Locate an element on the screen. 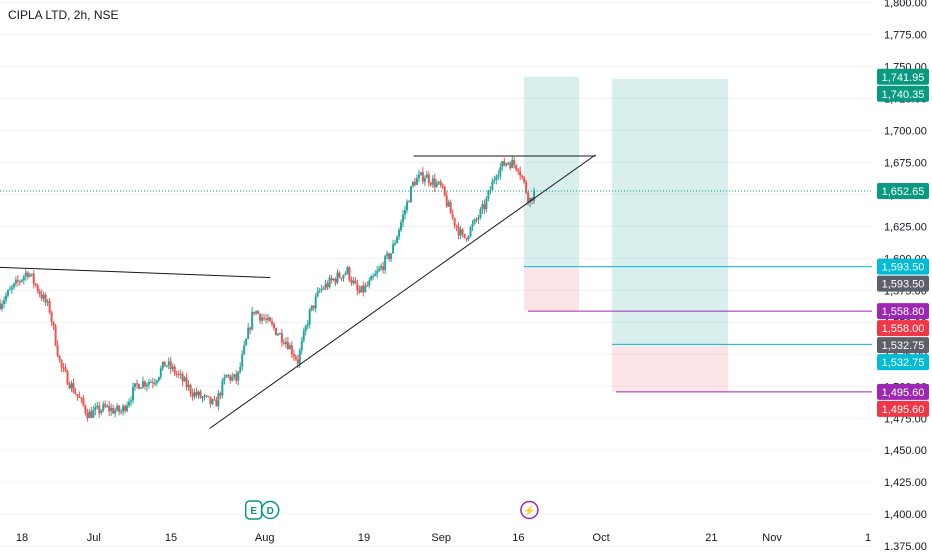 The height and width of the screenshot is (555, 932). event-label: ⚡ is located at coordinates (529, 510).